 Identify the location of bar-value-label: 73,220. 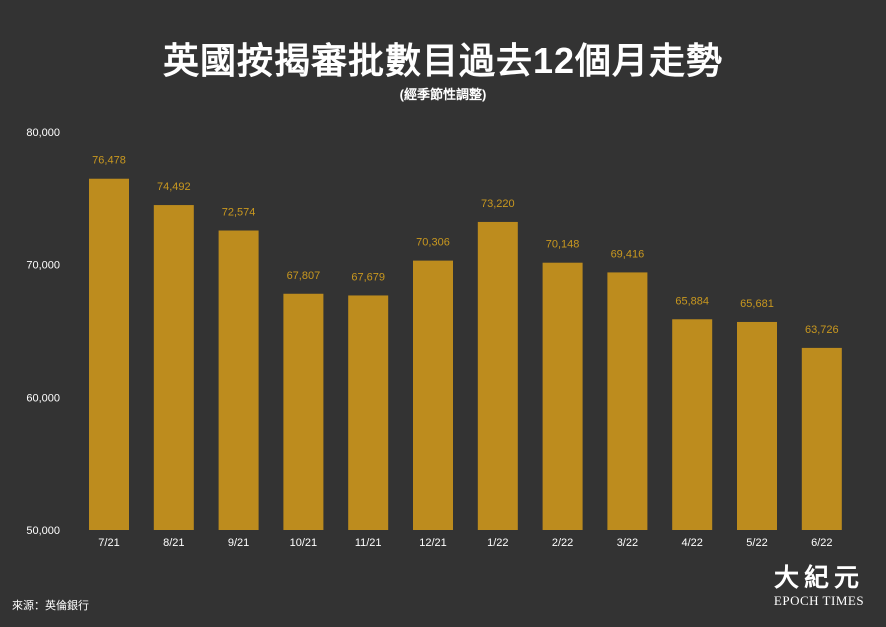
(498, 204).